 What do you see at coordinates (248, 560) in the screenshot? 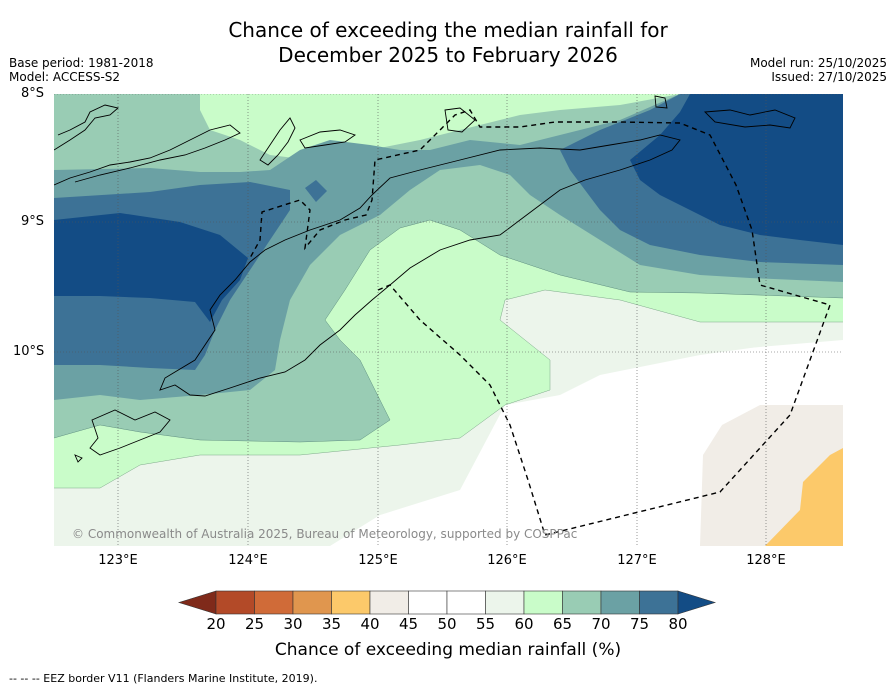
I see `lon-label-124e: 124°E` at bounding box center [248, 560].